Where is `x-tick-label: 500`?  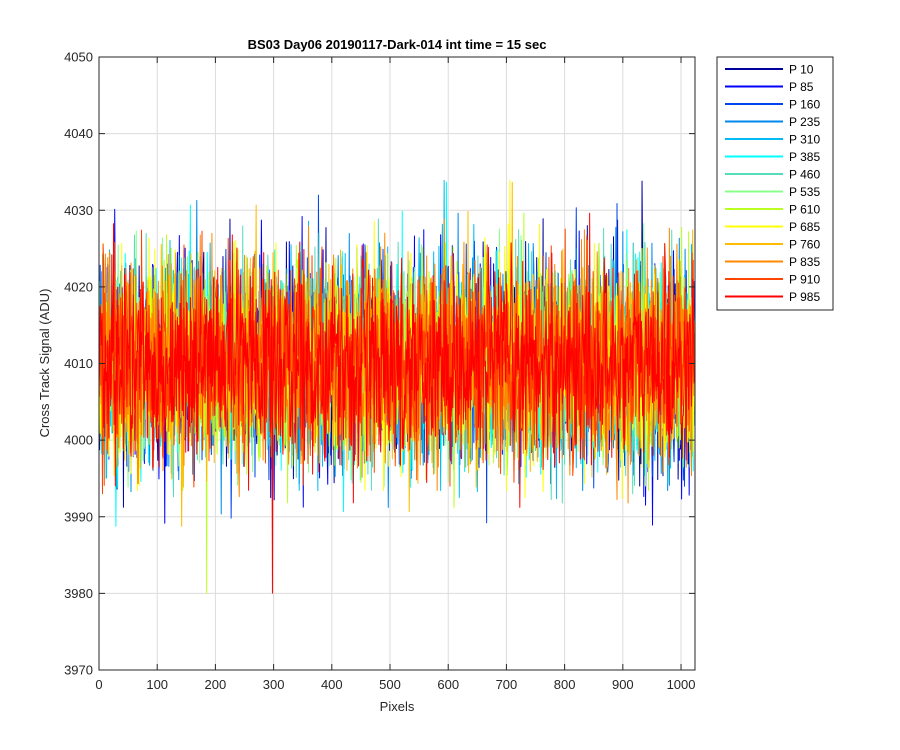 x-tick-label: 500 is located at coordinates (390, 684).